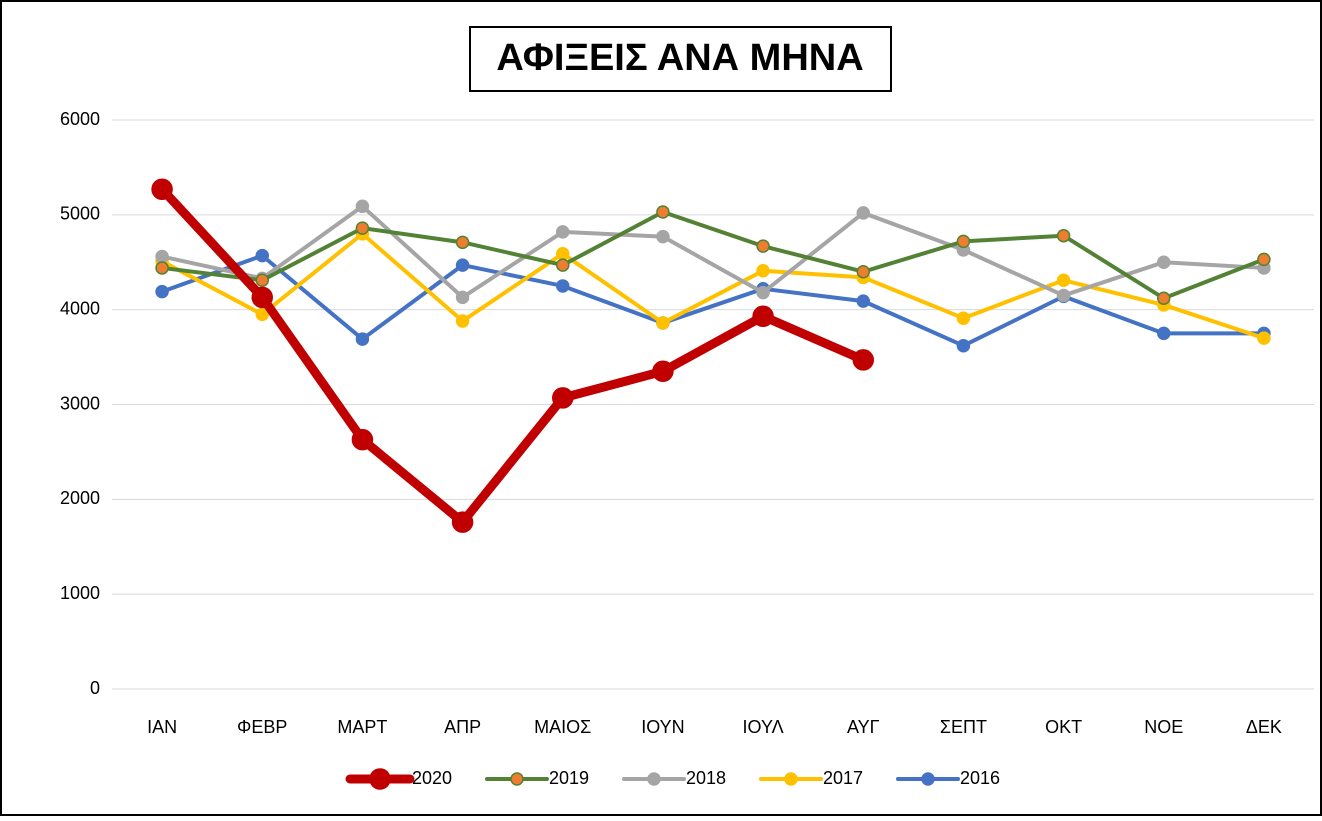  Describe the element at coordinates (763, 727) in the screenshot. I see `x-tick-label: ΙΟΥΛ` at that location.